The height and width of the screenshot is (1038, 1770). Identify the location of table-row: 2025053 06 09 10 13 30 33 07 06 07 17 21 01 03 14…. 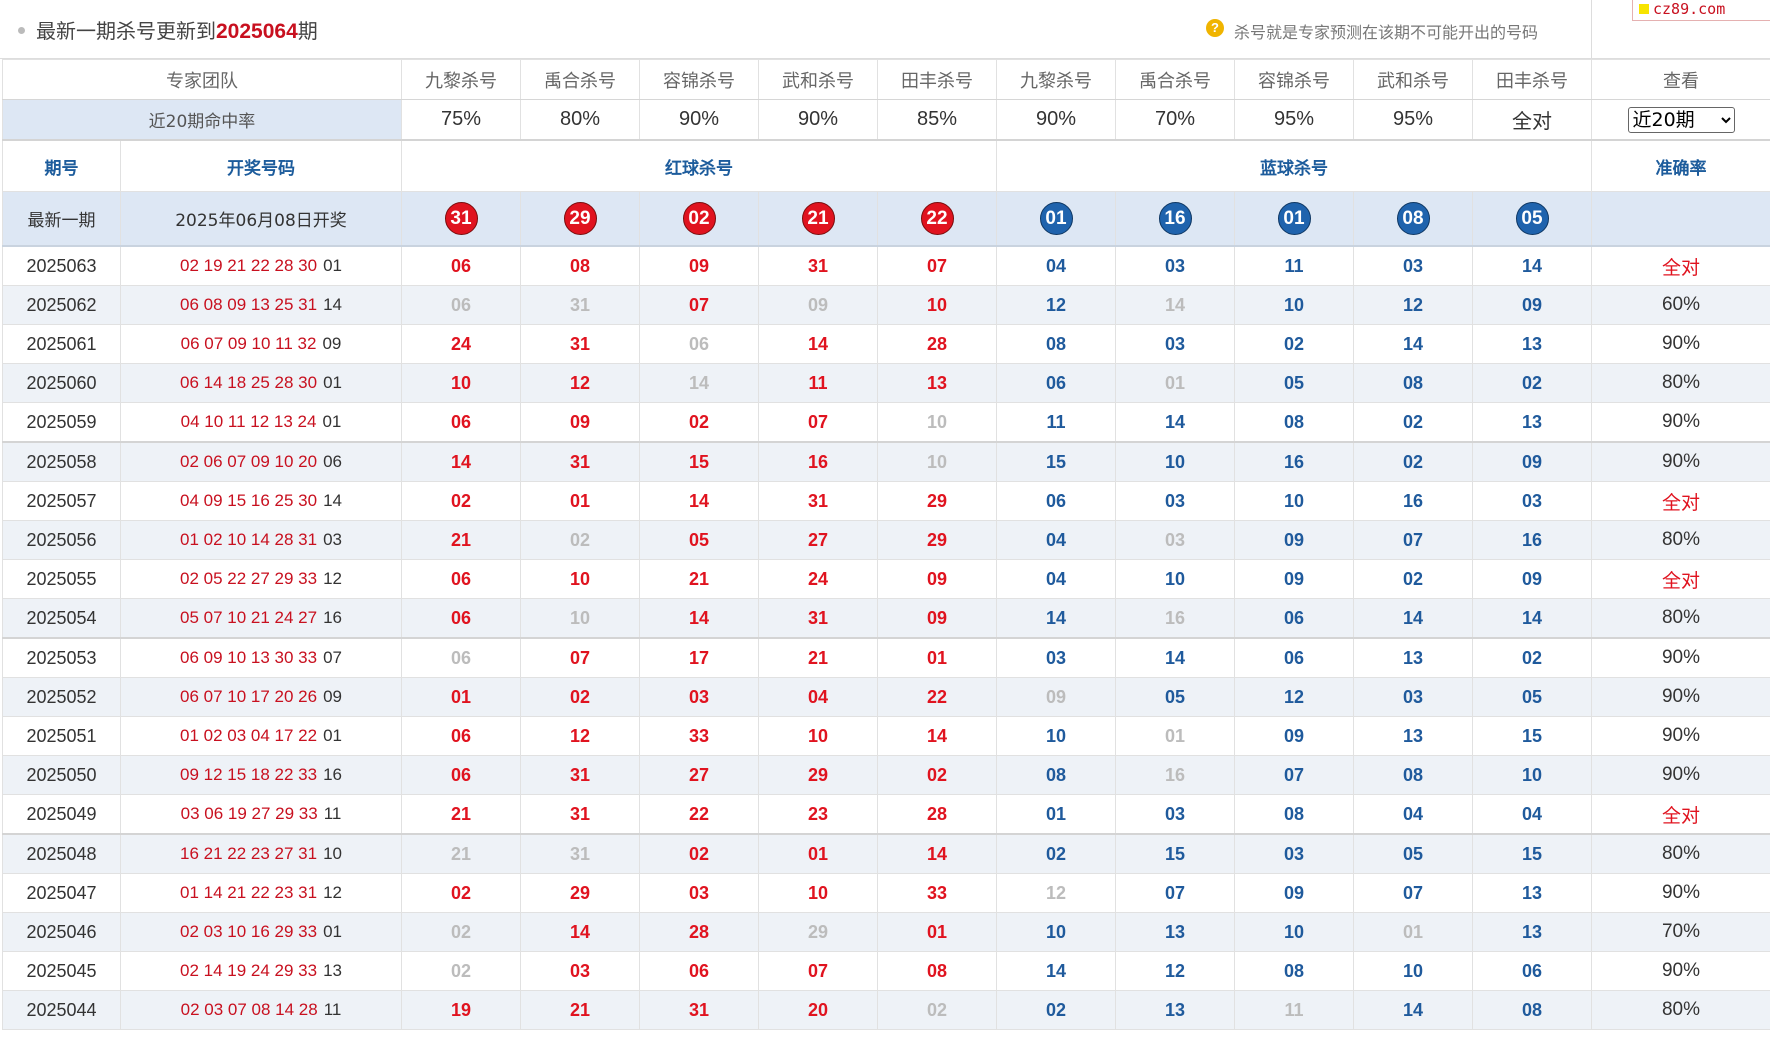
(886, 657).